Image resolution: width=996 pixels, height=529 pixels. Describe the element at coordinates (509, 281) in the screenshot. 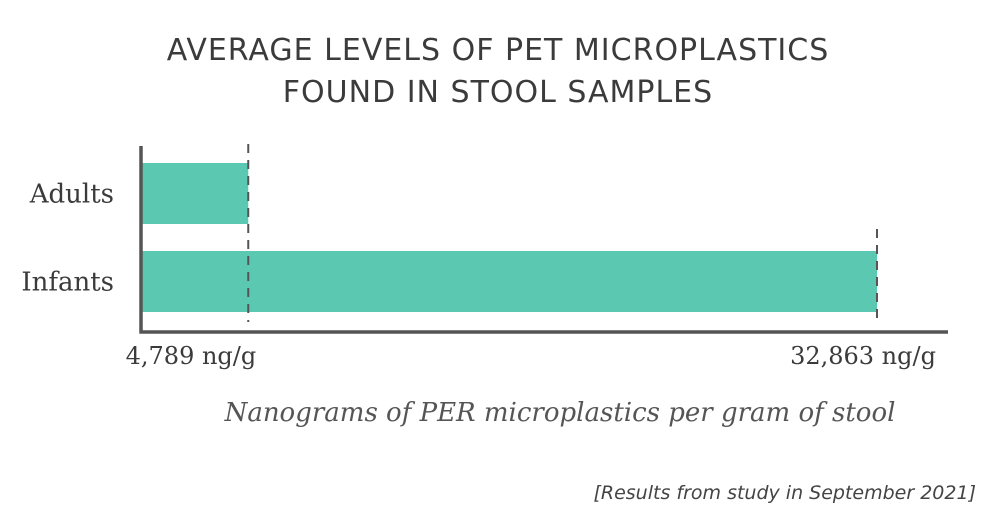

I see `bar-infants` at that location.